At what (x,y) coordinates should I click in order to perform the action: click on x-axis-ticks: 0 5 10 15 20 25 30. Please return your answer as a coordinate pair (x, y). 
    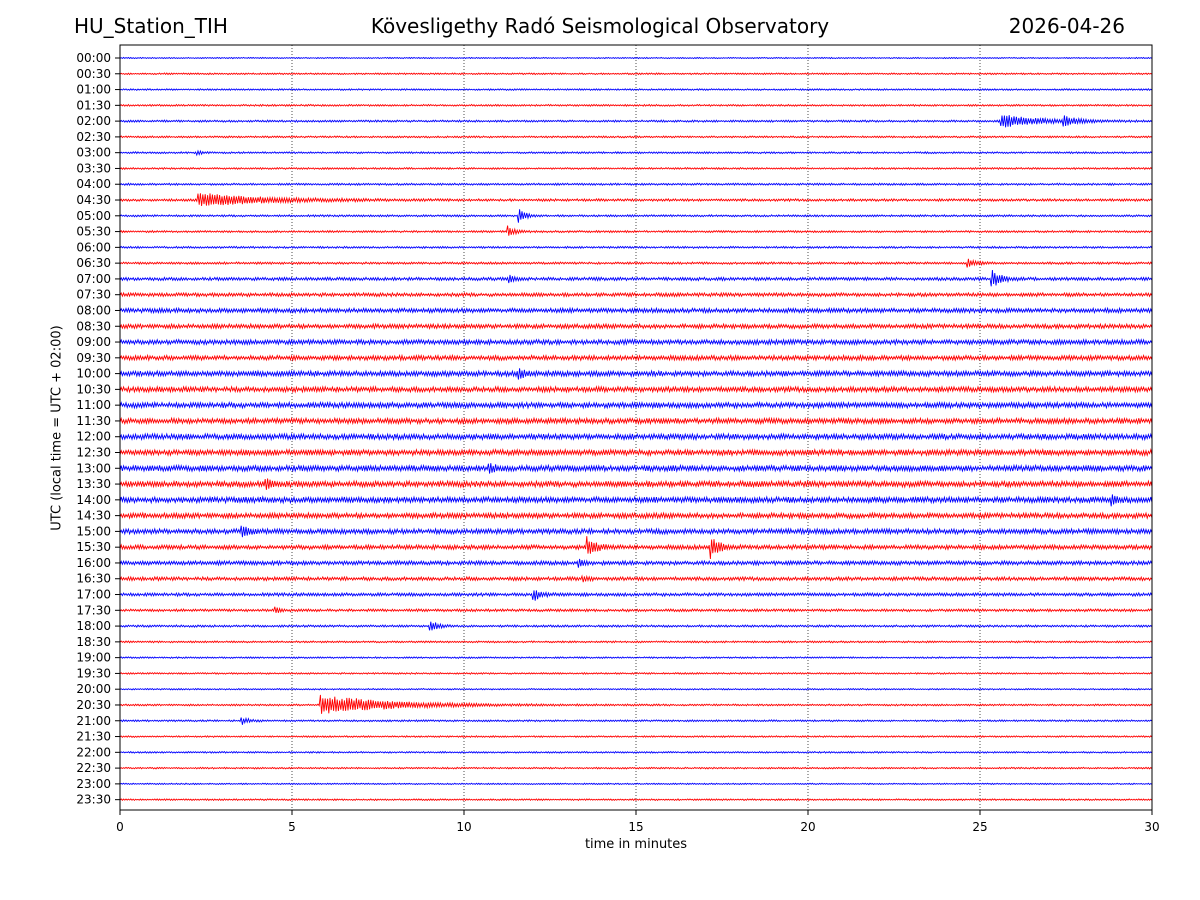
    Looking at the image, I should click on (638, 822).